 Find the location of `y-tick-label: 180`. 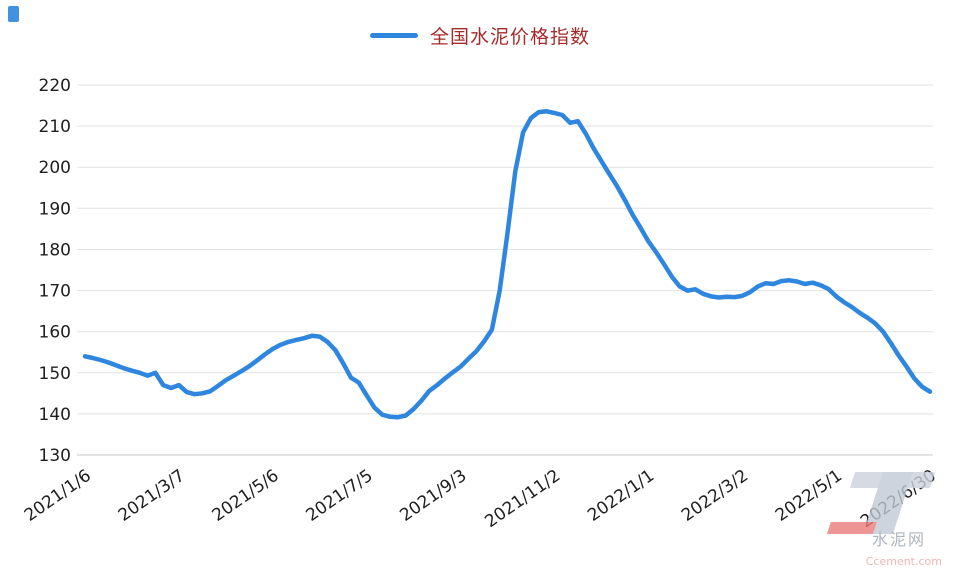

y-tick-label: 180 is located at coordinates (55, 250).